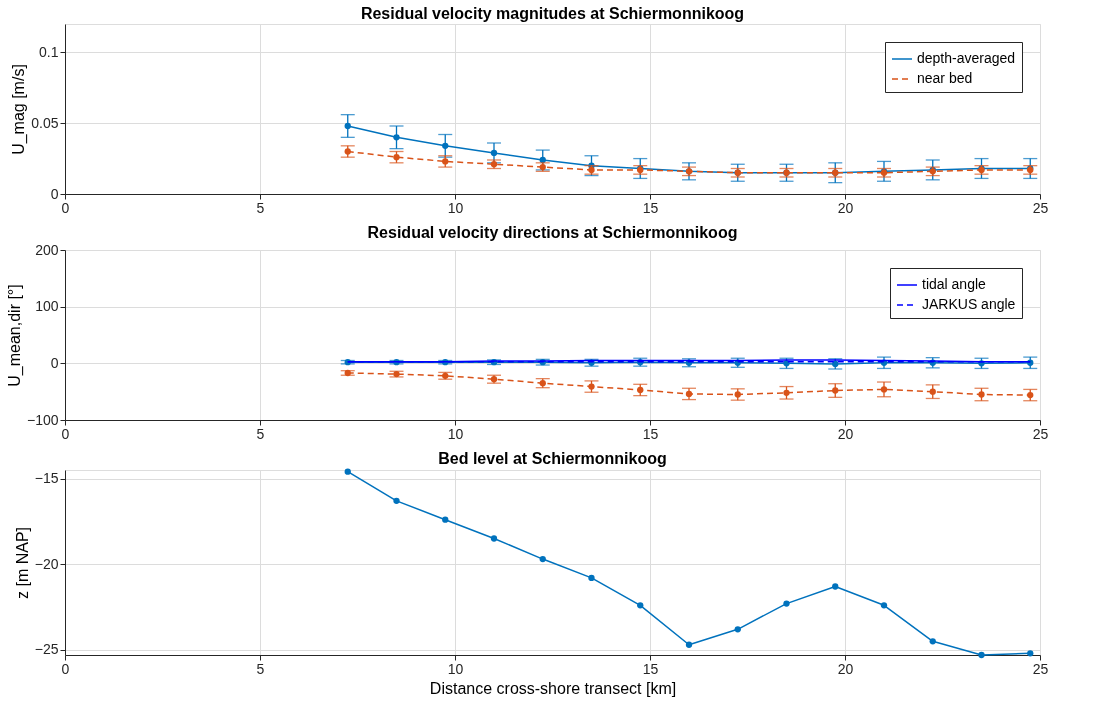 Image resolution: width=1095 pixels, height=726 pixels. I want to click on legend-label: depth-averaged, so click(966, 58).